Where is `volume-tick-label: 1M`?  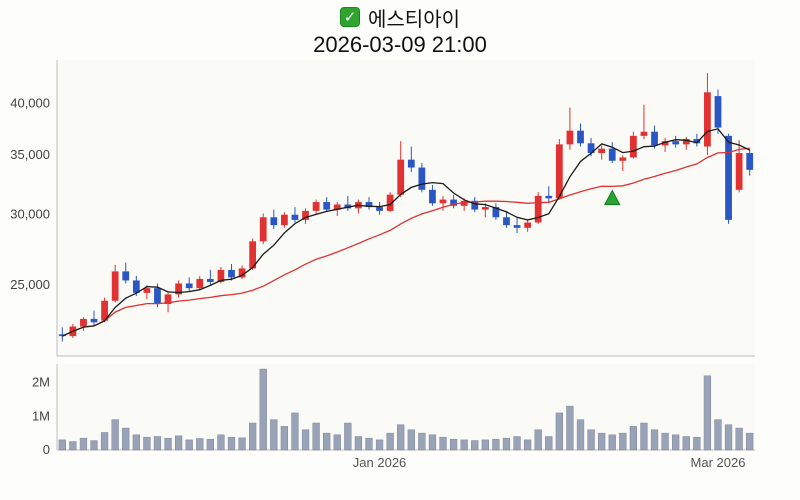 volume-tick-label: 1M is located at coordinates (41, 415).